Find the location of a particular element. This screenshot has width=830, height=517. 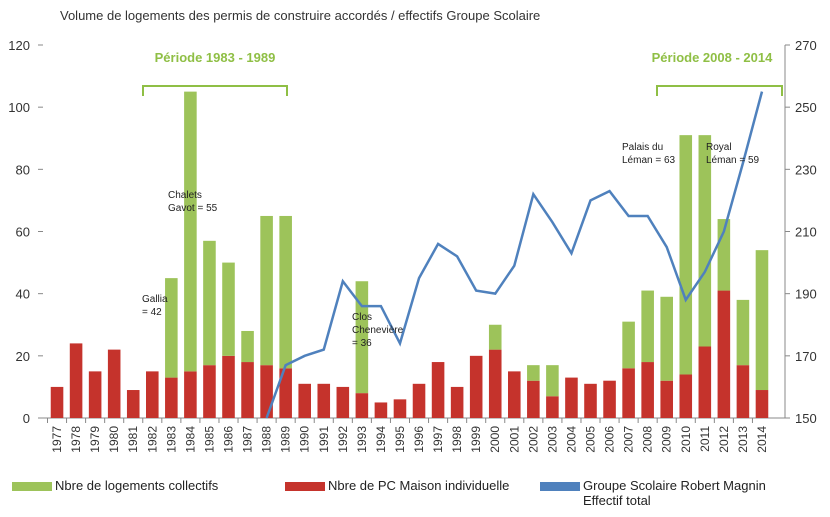

annotation: Gallia = 42 is located at coordinates (155, 306).